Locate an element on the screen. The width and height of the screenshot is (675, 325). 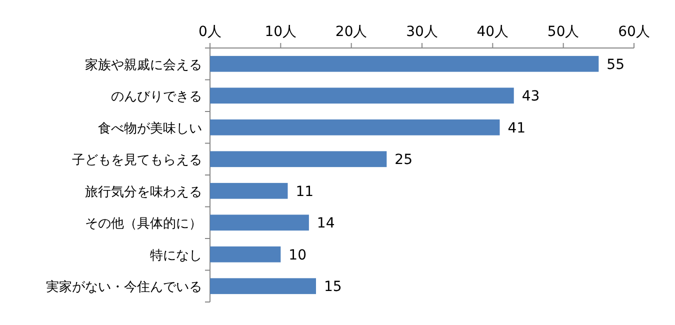
x-tick-label: 40人 is located at coordinates (492, 32).